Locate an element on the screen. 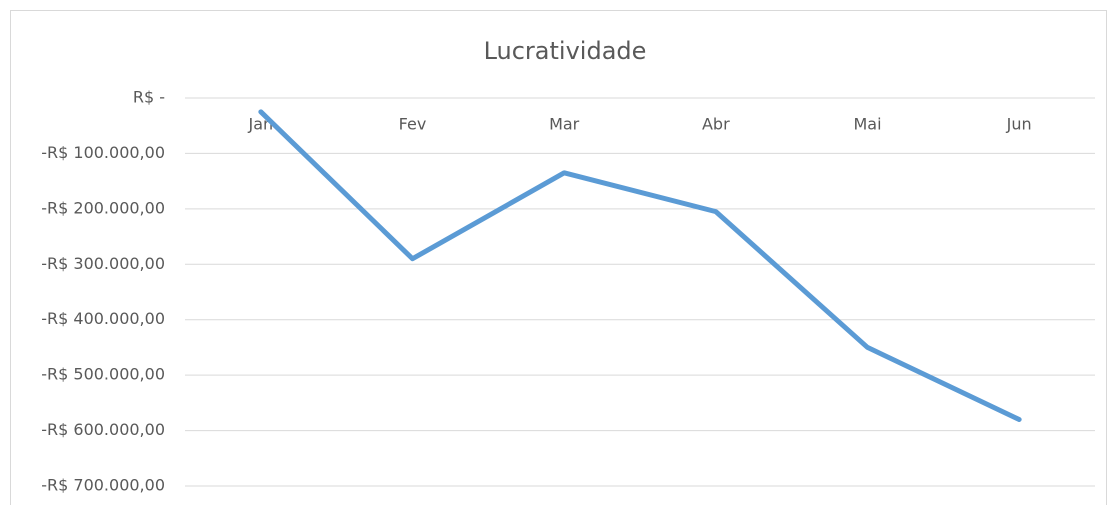 This screenshot has width=1108, height=505. y-tick-label: -R$ 100.000,00 is located at coordinates (103, 152).